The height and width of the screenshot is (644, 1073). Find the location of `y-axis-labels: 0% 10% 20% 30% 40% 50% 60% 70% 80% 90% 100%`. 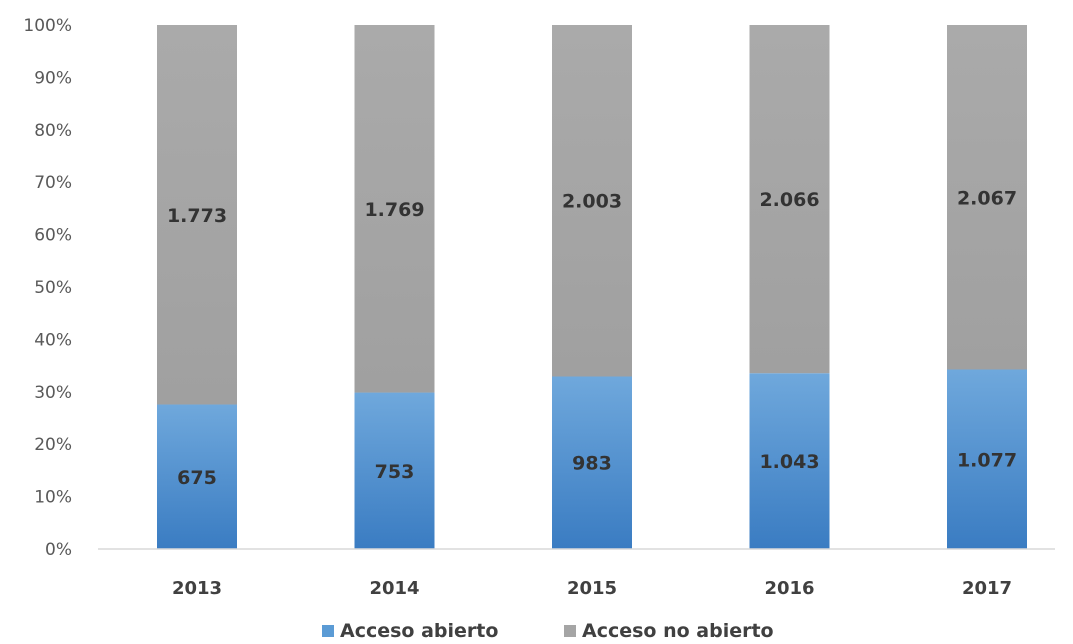

y-axis-labels: 0% 10% 20% 30% 40% 50% 60% 70% 80% 90% 100% is located at coordinates (47, 288).